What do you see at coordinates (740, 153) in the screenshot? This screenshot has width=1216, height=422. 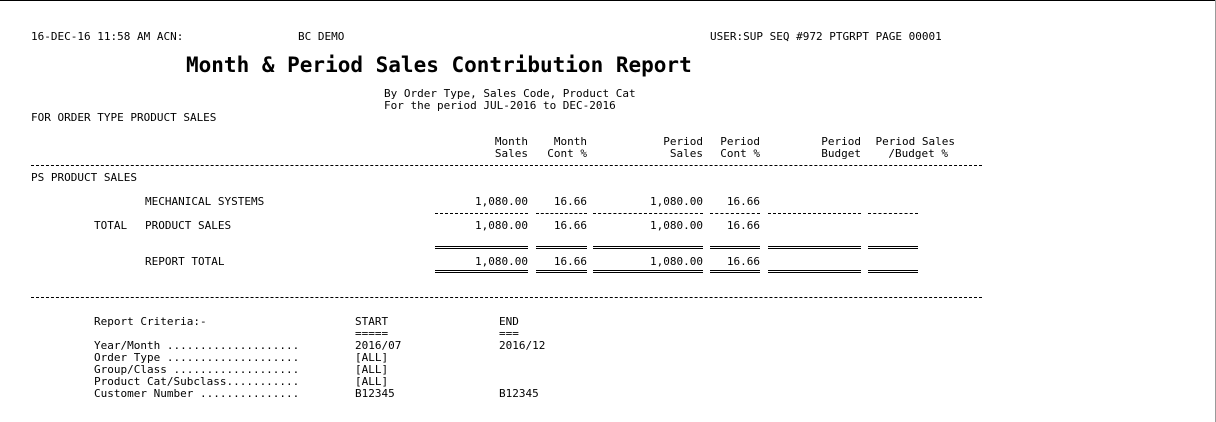 I see `col-period-cont-line2: Cont %` at bounding box center [740, 153].